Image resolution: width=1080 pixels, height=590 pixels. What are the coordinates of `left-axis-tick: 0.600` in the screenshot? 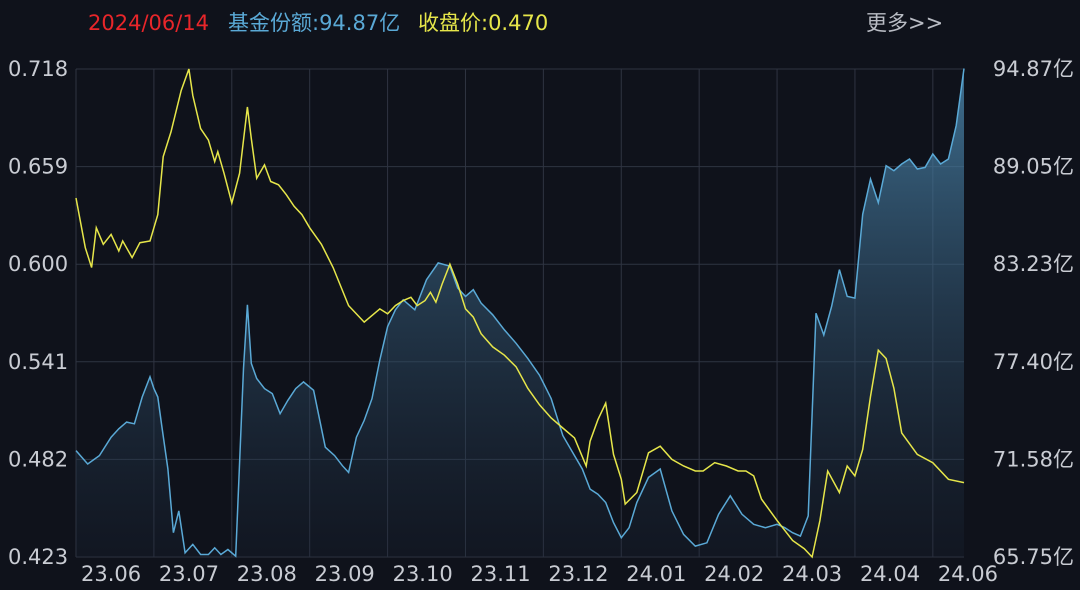 It's located at (38, 264).